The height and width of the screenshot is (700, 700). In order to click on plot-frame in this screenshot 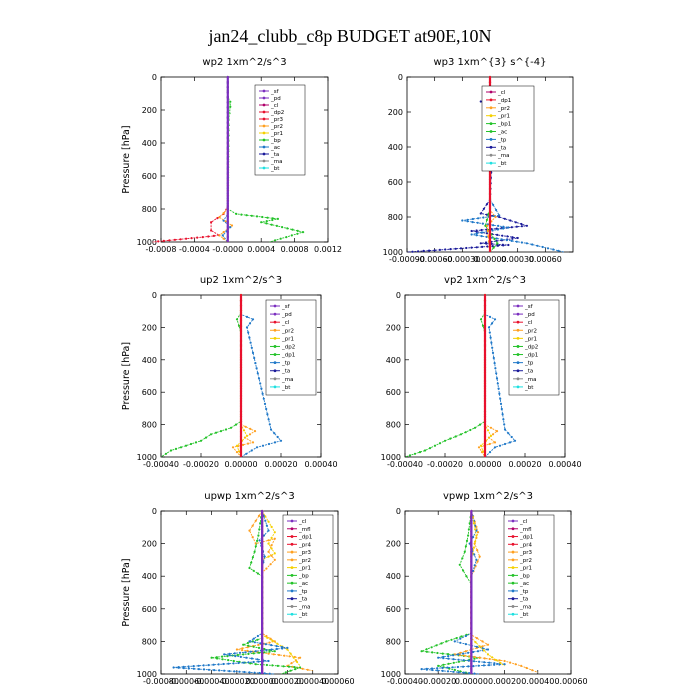, I will do `click(488, 592)`.